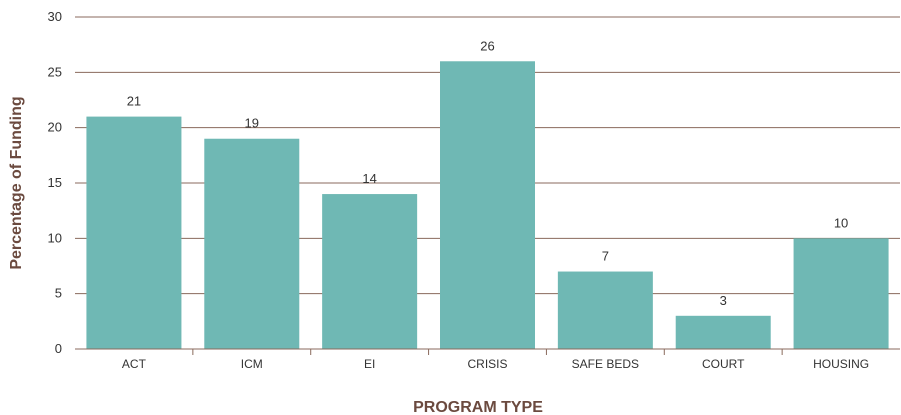 This screenshot has width=901, height=415. I want to click on x-tick-label: EI, so click(369, 364).